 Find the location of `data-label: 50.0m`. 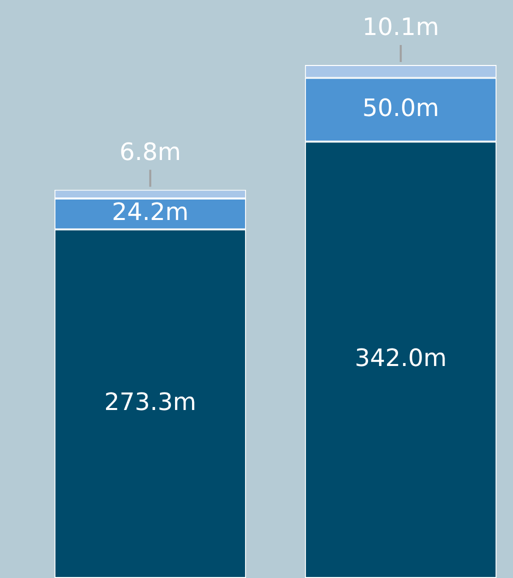

data-label: 50.0m is located at coordinates (401, 108).